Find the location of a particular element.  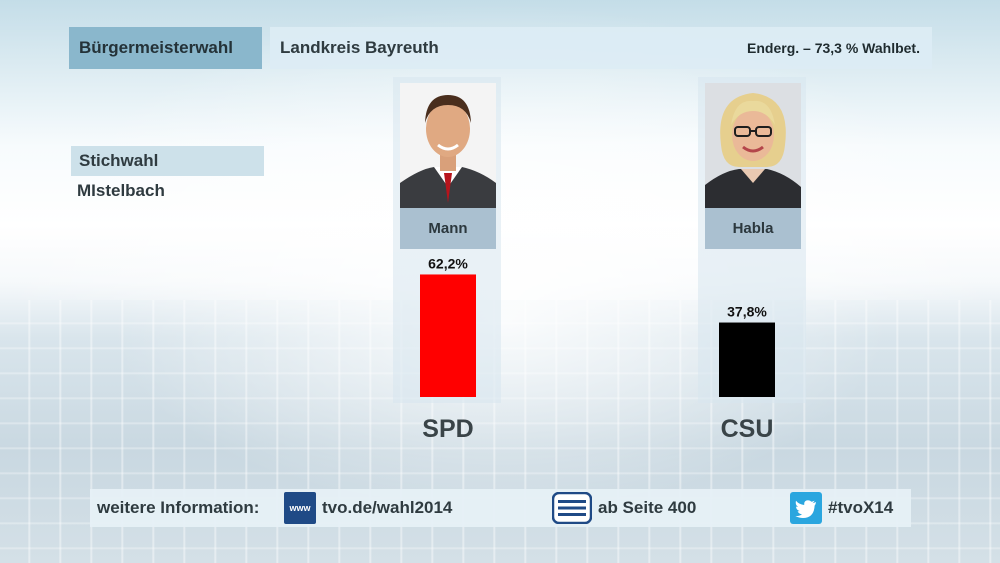

twitter-icon is located at coordinates (806, 508).